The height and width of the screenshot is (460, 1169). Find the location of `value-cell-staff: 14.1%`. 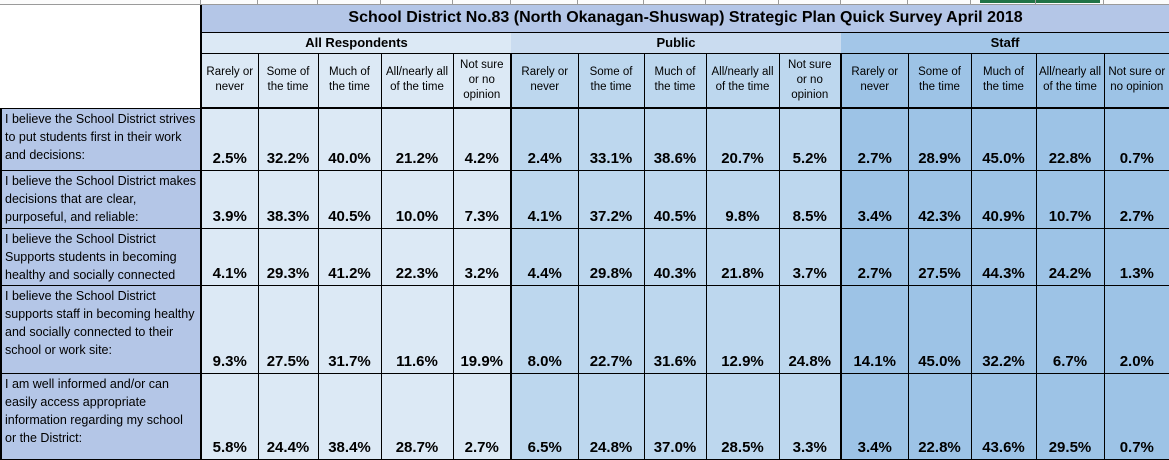

value-cell-staff: 14.1% is located at coordinates (874, 329).